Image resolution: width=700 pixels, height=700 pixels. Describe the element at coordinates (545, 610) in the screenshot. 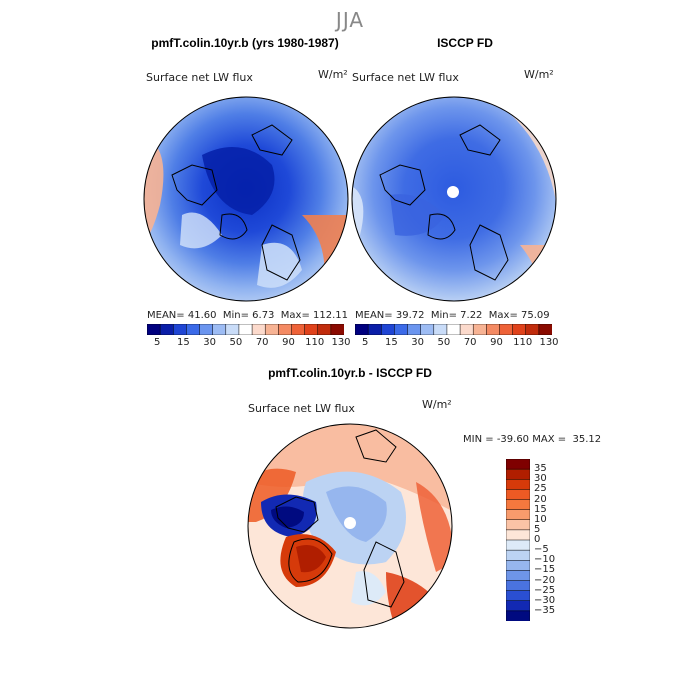

I see `diff-colorbar-tick-label: −35` at that location.